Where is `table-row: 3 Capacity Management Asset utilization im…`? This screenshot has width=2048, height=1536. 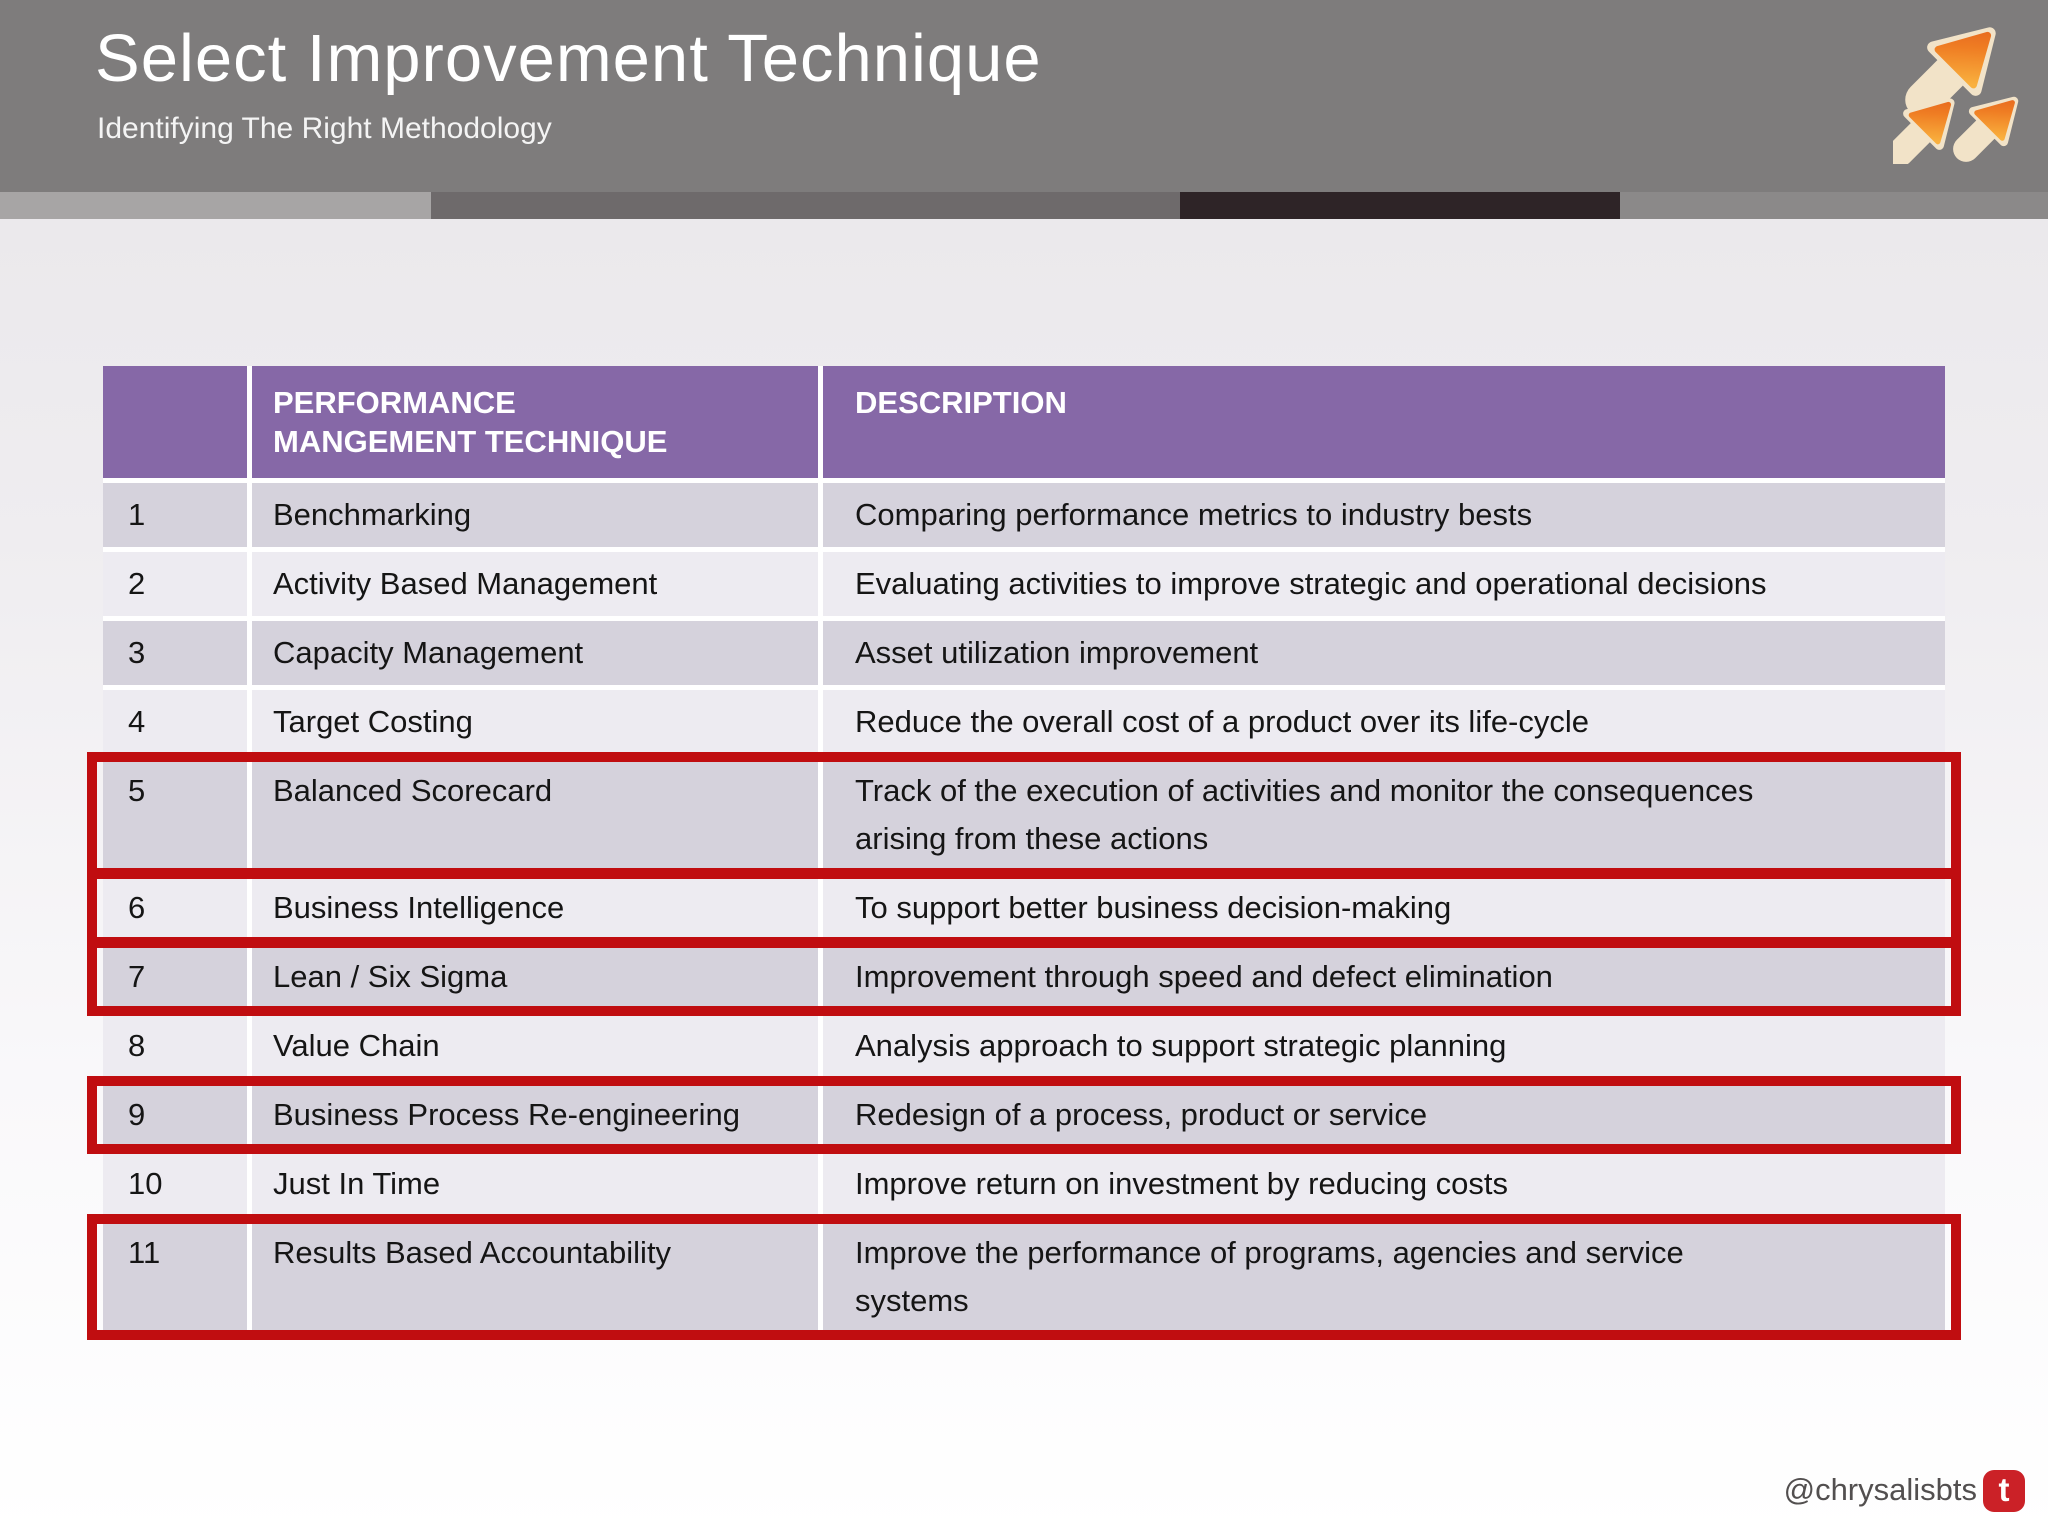 table-row: 3 Capacity Management Asset utilization im… is located at coordinates (1024, 653).